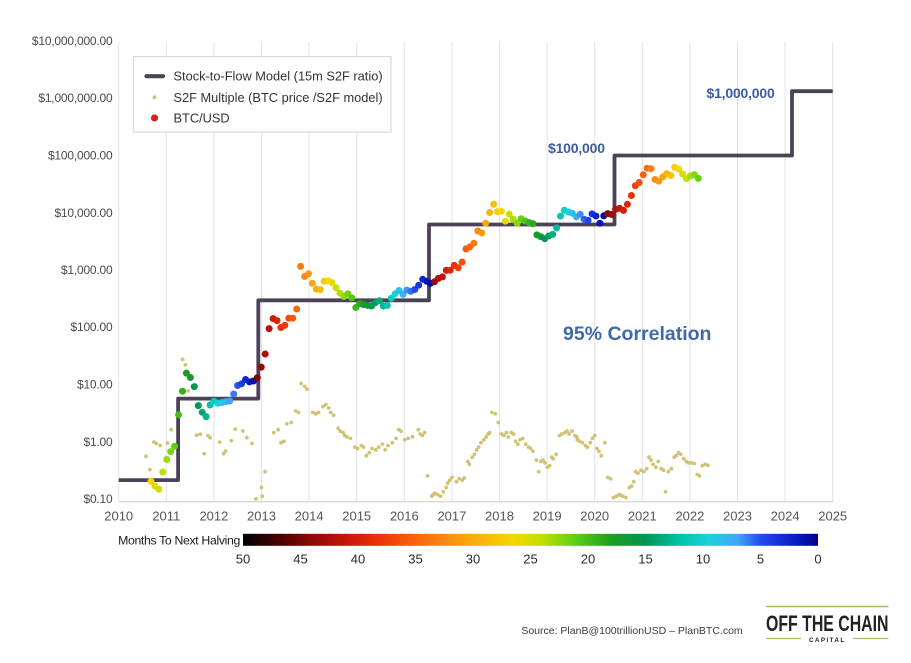 The height and width of the screenshot is (663, 911). I want to click on svg-text: 25, so click(530, 559).